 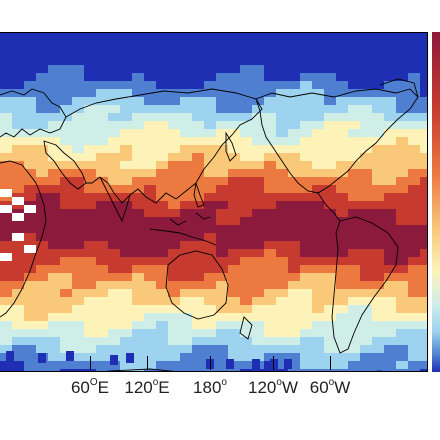 I want to click on longitude-tick, so click(x=90, y=363).